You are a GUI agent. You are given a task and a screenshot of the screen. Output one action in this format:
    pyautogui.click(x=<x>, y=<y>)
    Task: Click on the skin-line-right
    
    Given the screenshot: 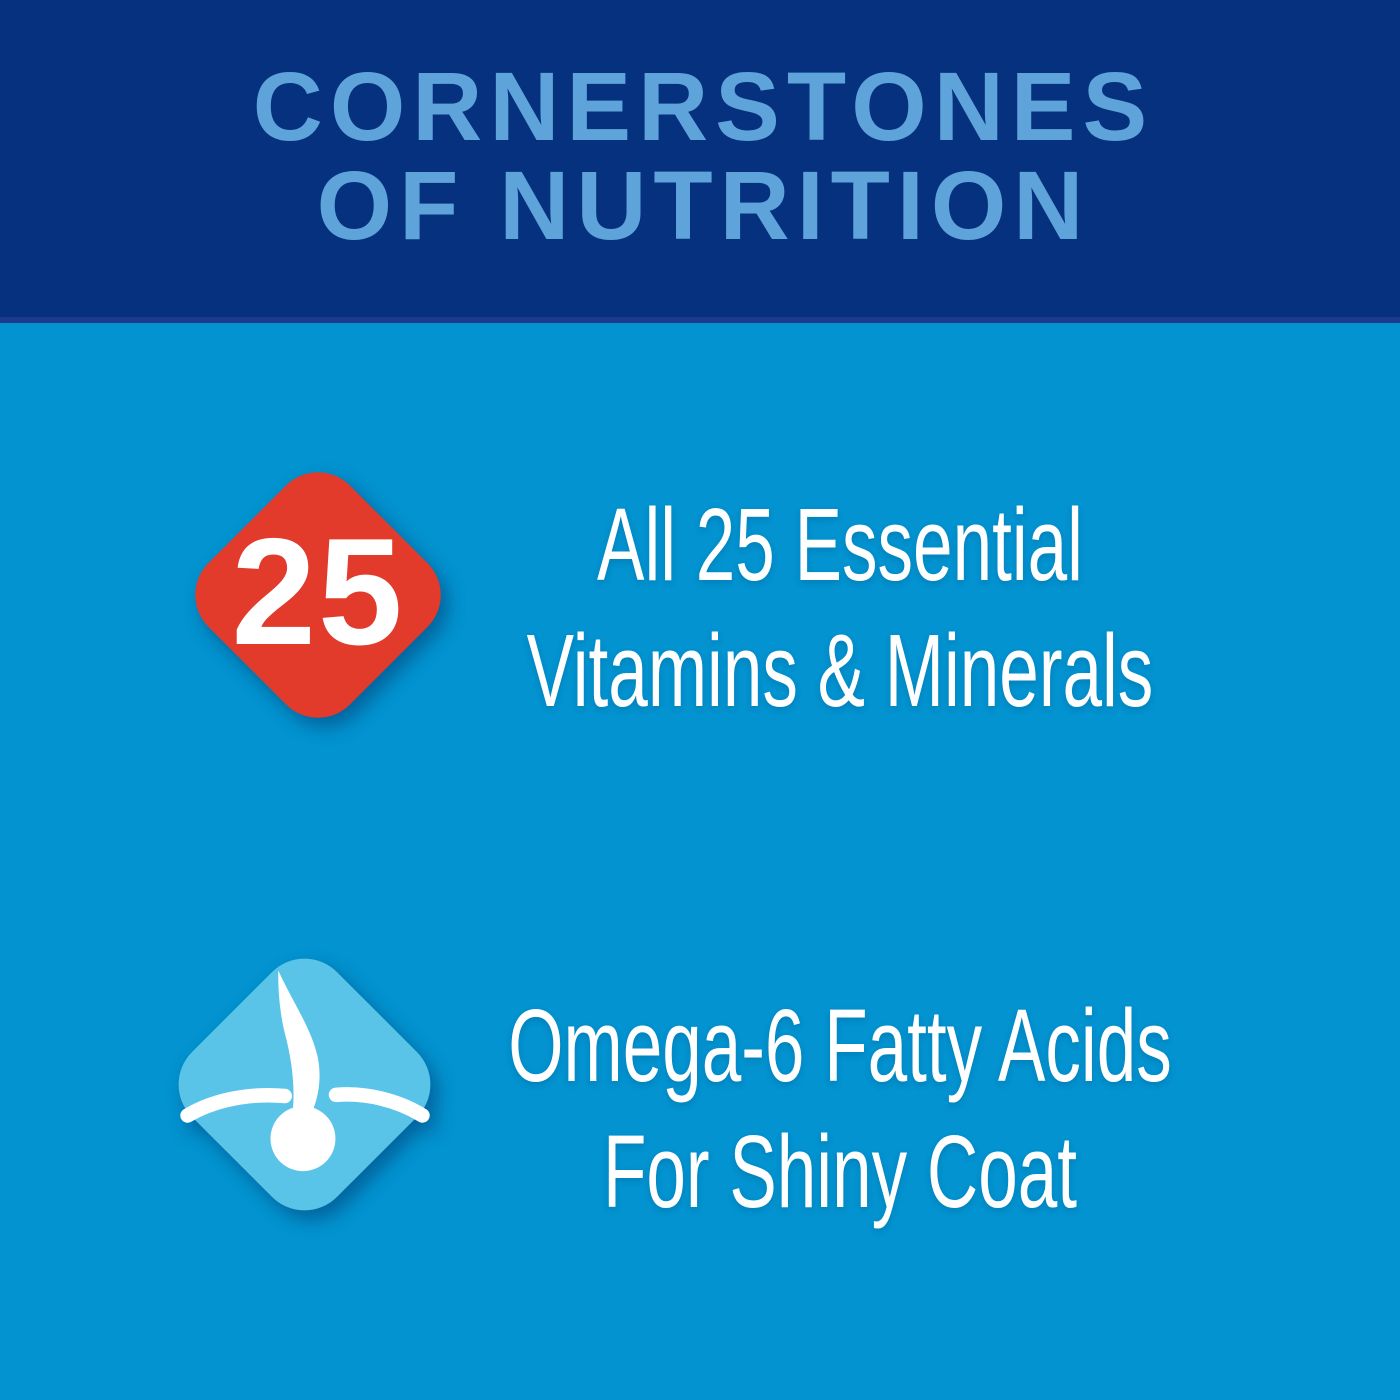 What is the action you would take?
    pyautogui.click(x=379, y=1105)
    